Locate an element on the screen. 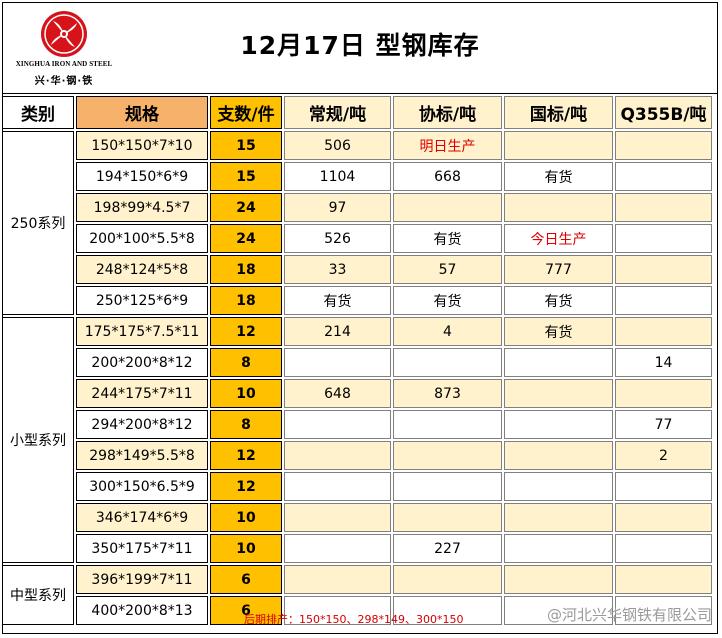 This screenshot has width=722, height=638. spec-cell: 248*124*5*8 is located at coordinates (142, 269).